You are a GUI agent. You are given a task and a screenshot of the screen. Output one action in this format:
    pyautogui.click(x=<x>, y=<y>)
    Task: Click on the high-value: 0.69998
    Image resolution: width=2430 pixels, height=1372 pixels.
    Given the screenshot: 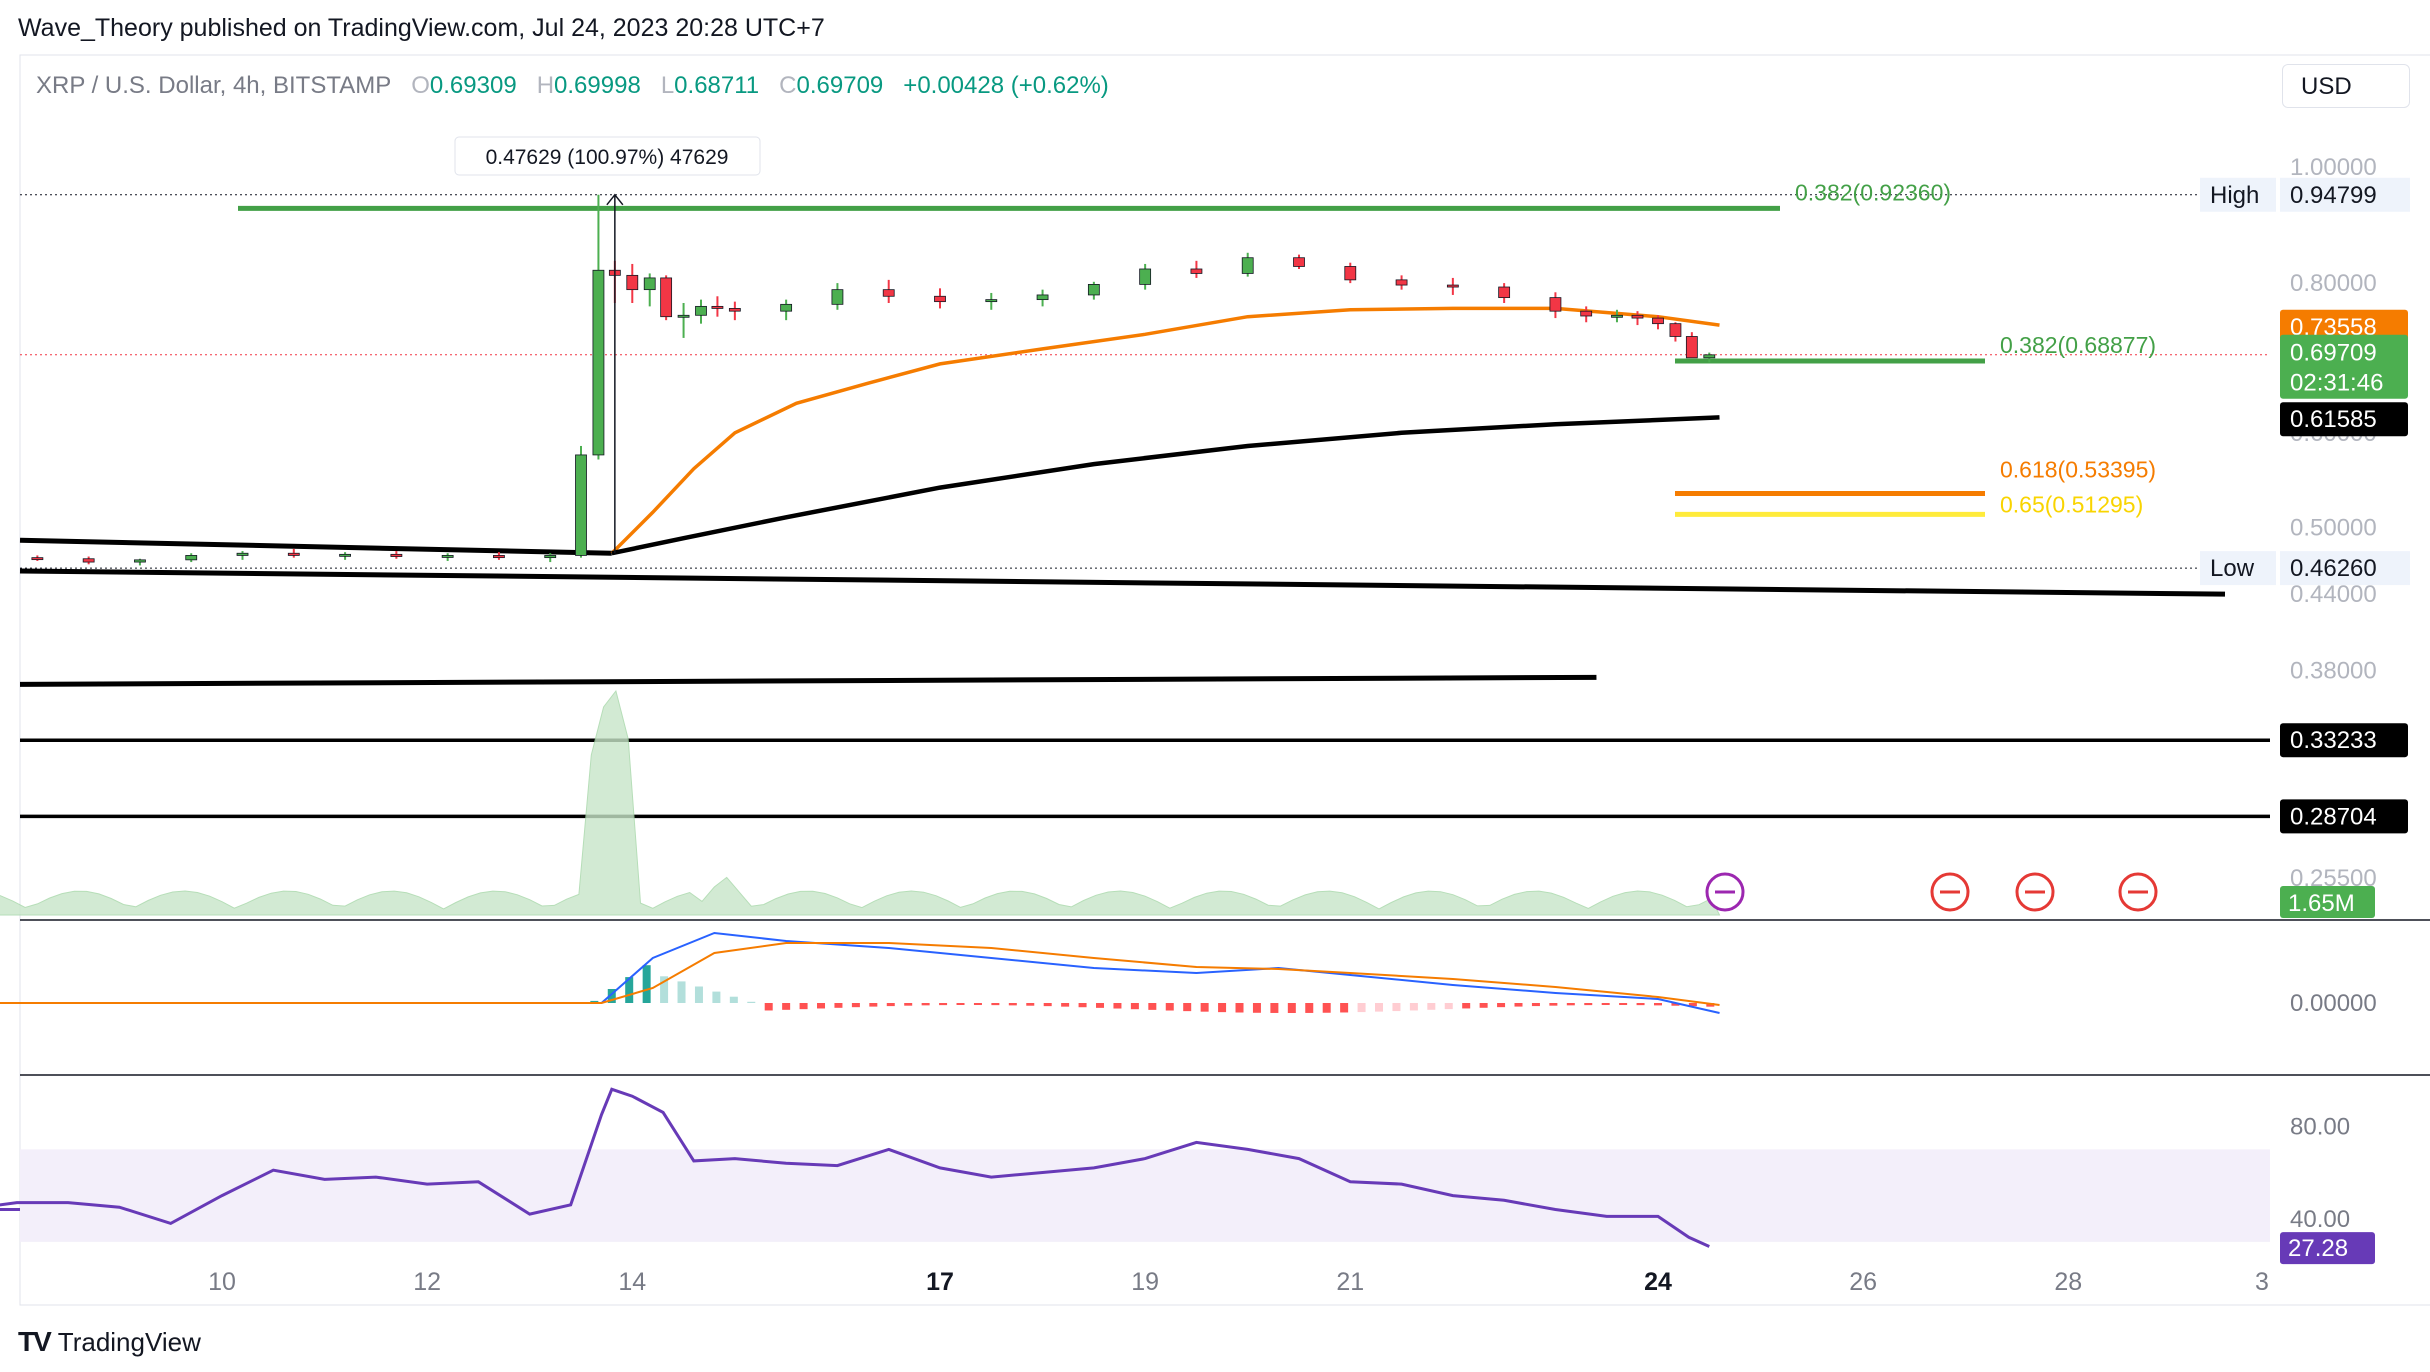 What is the action you would take?
    pyautogui.click(x=597, y=85)
    